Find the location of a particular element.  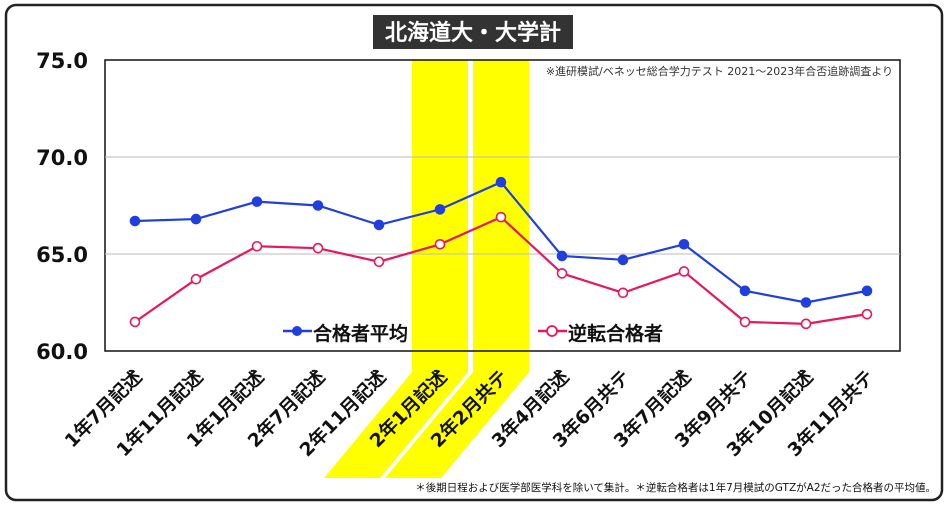

chart-title: 北海道大・大学計 is located at coordinates (473, 33).